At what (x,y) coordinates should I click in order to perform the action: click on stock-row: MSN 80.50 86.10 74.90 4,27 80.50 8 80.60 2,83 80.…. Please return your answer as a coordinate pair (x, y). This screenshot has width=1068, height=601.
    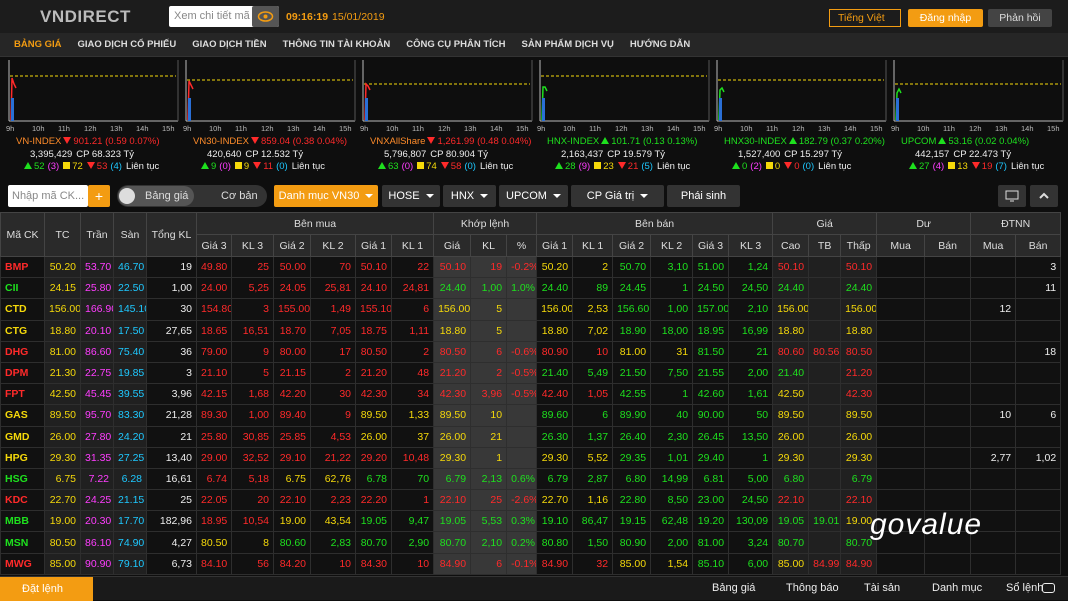
    Looking at the image, I should click on (531, 542).